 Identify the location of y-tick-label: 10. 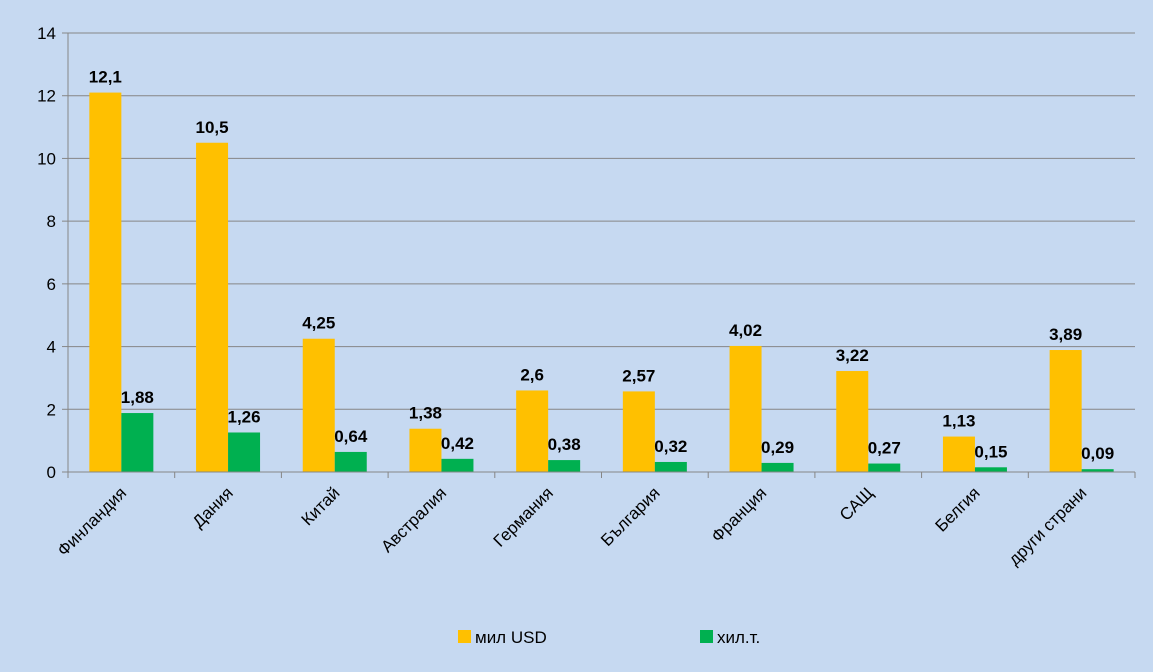
(46, 158).